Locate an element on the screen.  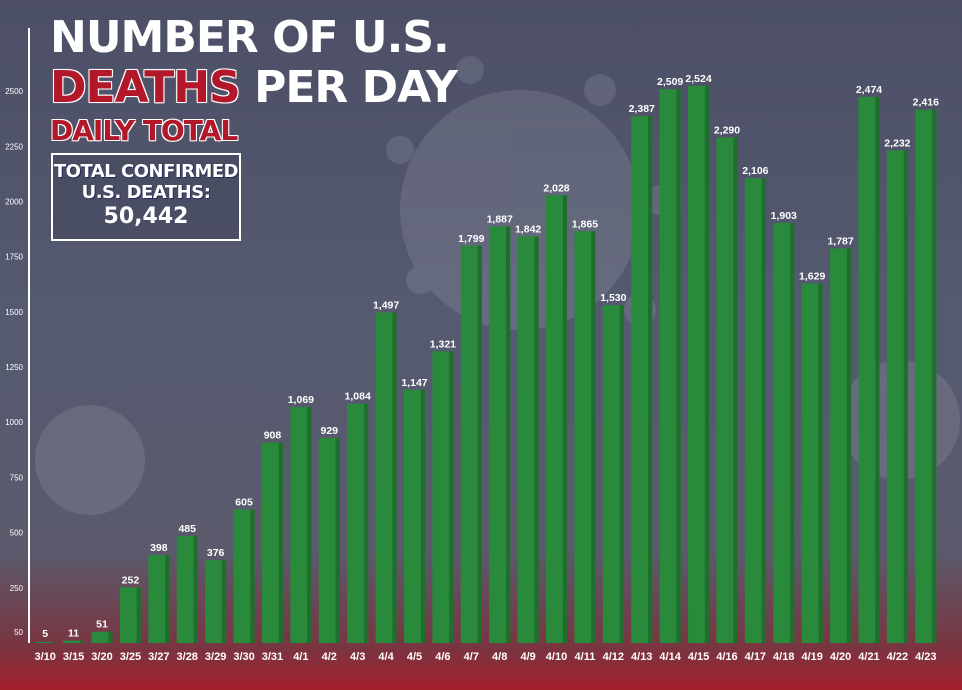
data-label: 908 is located at coordinates (273, 436).